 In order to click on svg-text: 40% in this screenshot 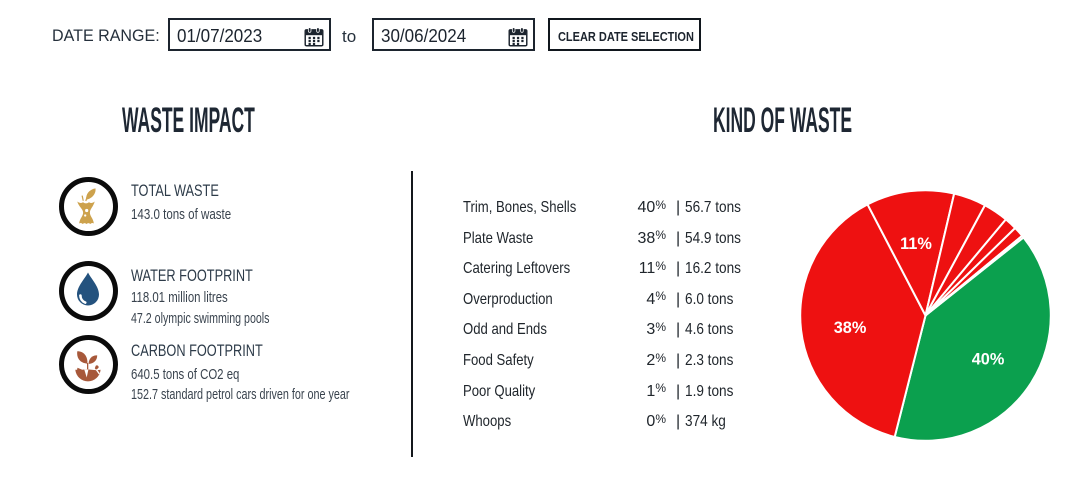, I will do `click(988, 360)`.